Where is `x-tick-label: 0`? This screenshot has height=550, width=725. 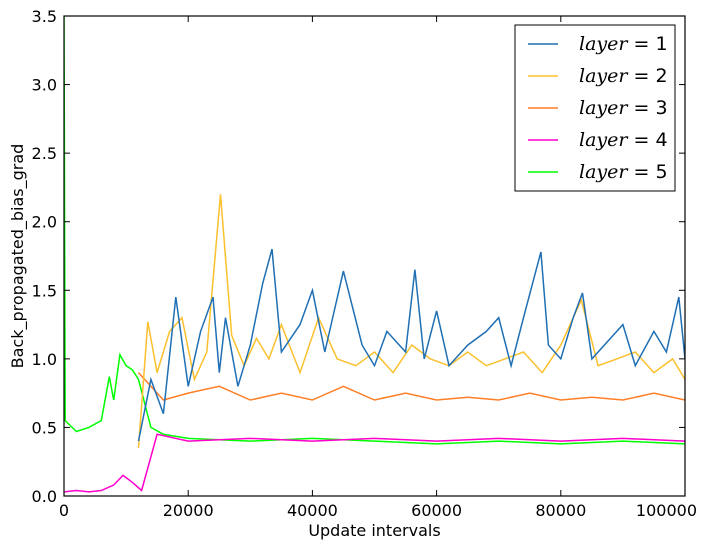 x-tick-label: 0 is located at coordinates (64, 510).